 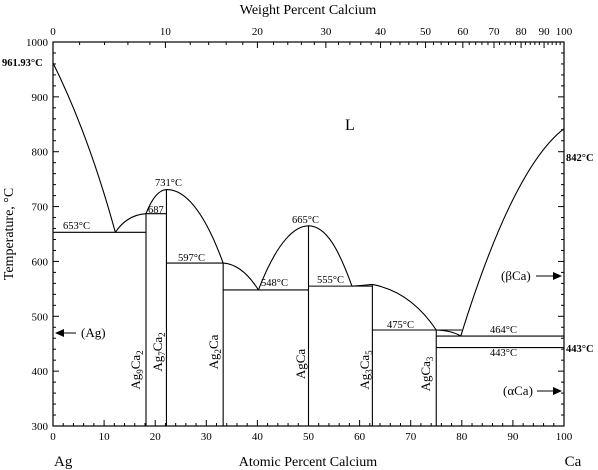 What do you see at coordinates (40, 208) in the screenshot?
I see `left-tick-label: 700` at bounding box center [40, 208].